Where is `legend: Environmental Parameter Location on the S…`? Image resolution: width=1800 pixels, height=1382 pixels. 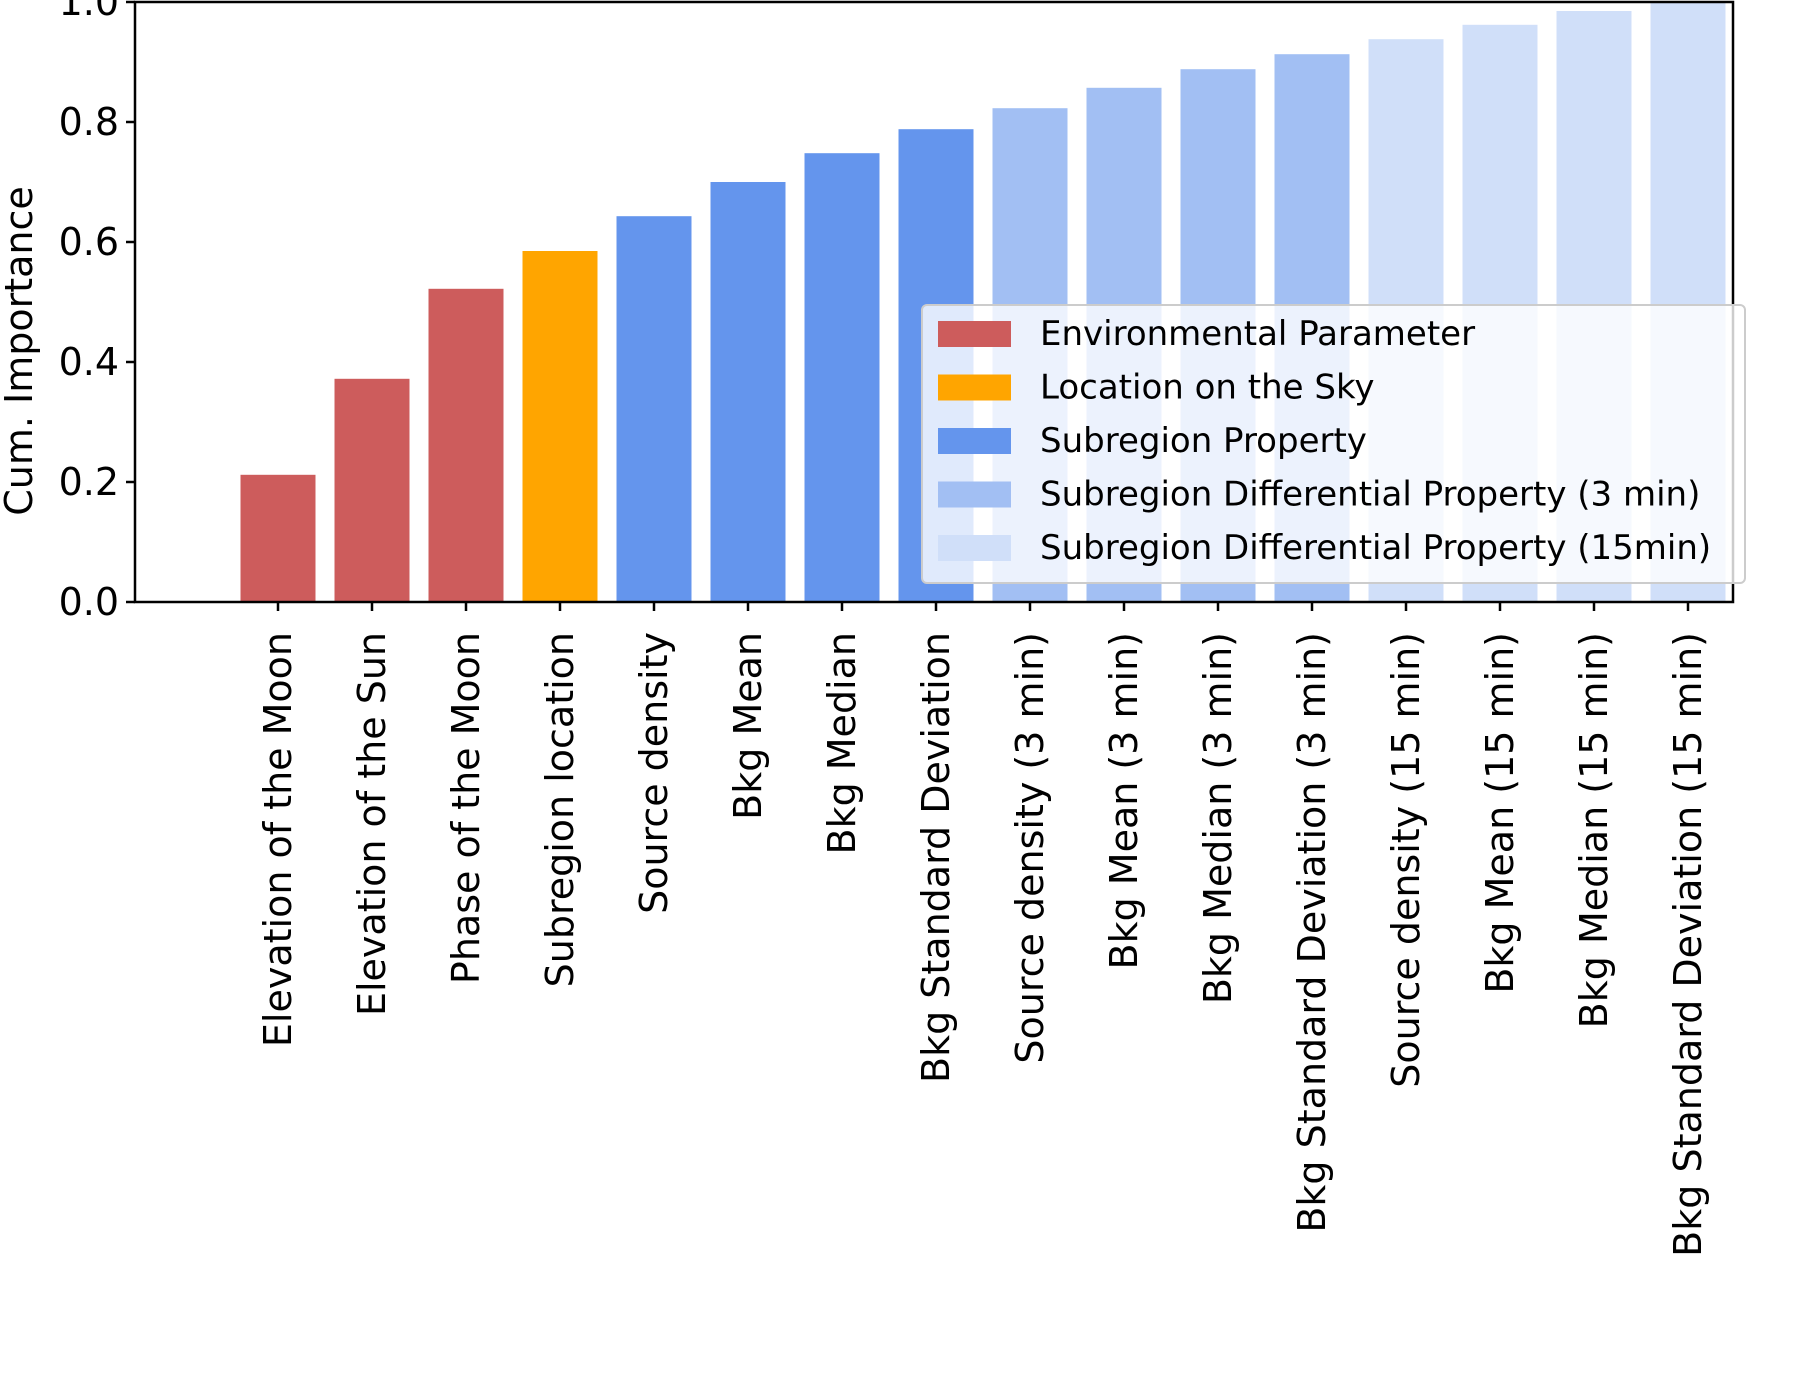
legend: Environmental Parameter Location on the S… is located at coordinates (1333, 444).